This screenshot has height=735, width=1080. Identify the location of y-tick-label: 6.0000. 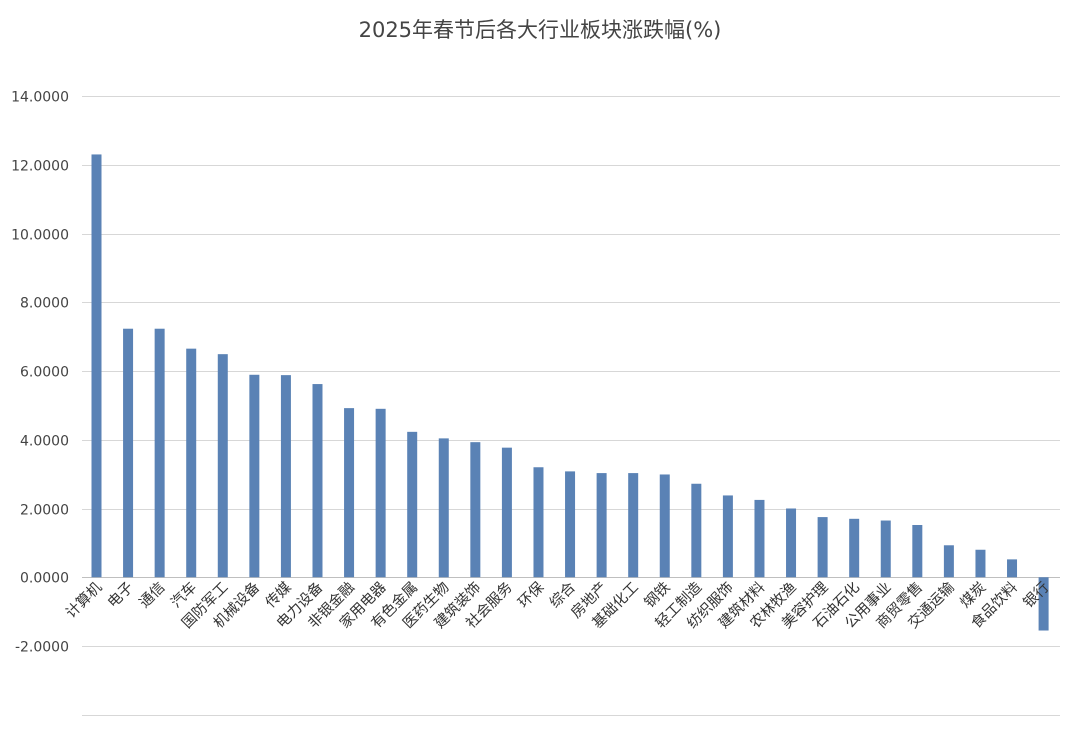
(44, 373).